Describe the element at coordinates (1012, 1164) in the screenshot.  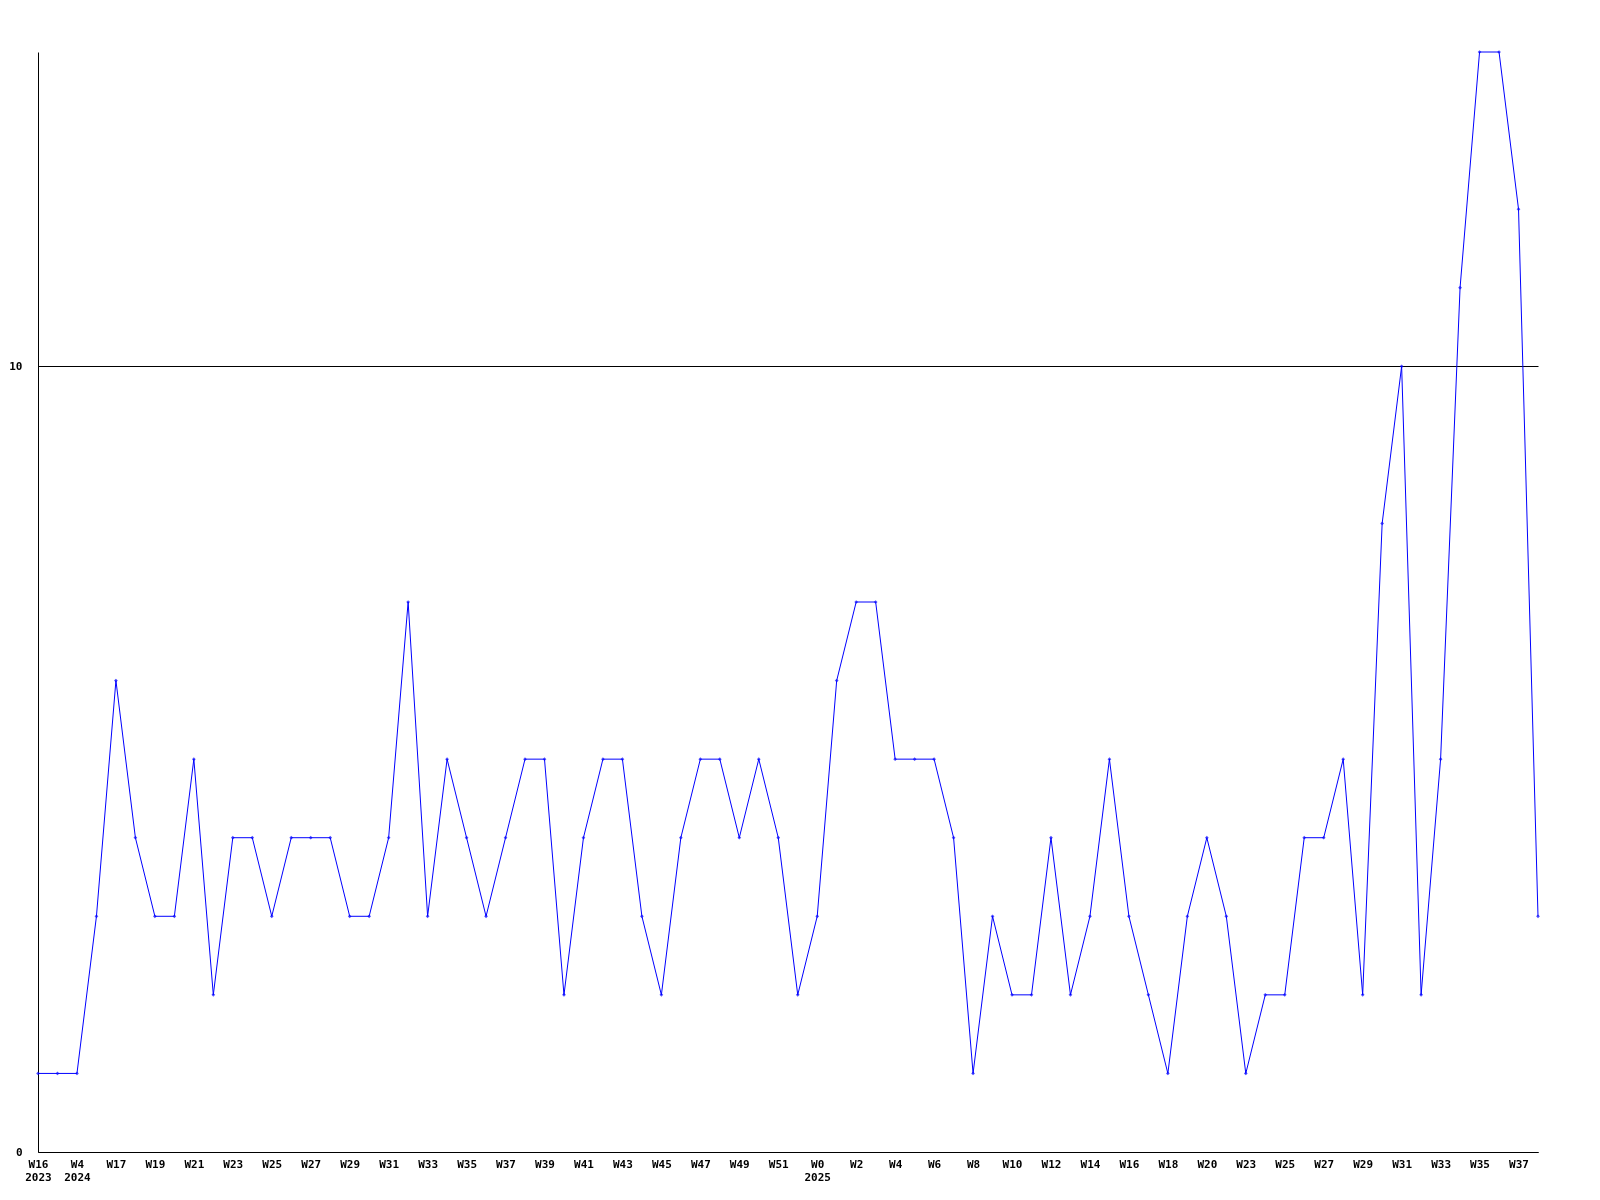
I see `x-tick-label: W10` at that location.